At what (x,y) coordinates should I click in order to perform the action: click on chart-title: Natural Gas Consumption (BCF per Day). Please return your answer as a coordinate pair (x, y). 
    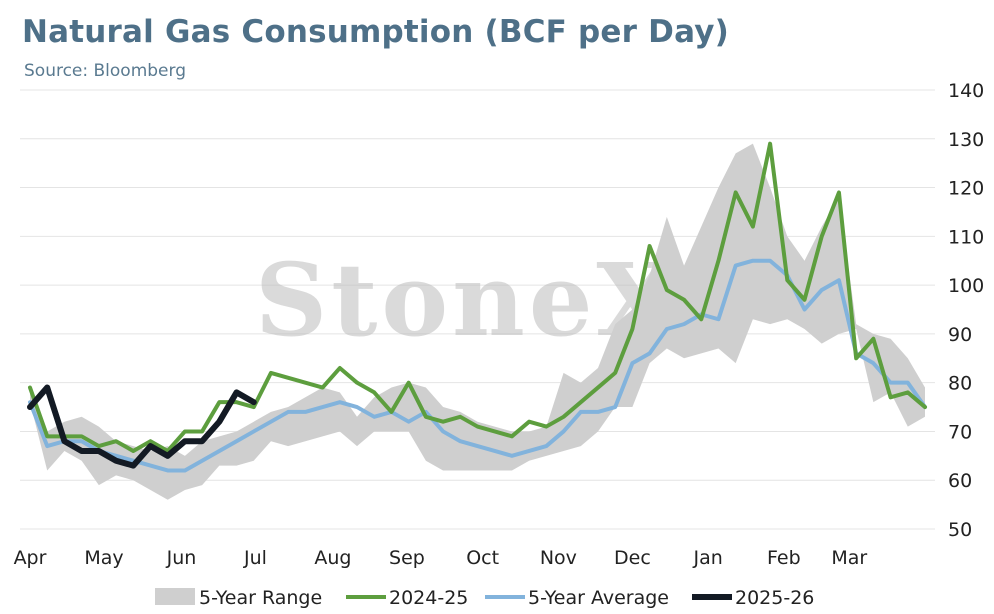
    Looking at the image, I should click on (376, 32).